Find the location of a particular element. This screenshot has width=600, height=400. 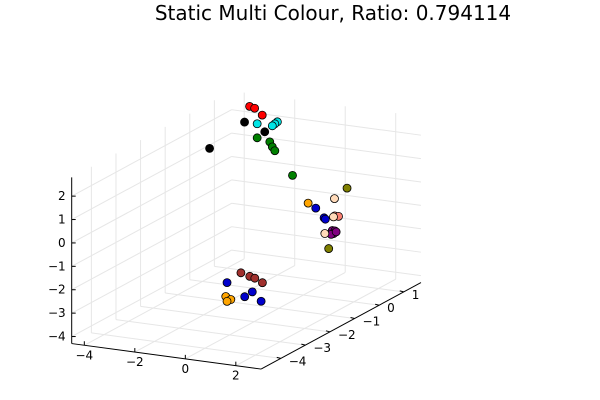

z-tick-label: −3 is located at coordinates (57, 313).